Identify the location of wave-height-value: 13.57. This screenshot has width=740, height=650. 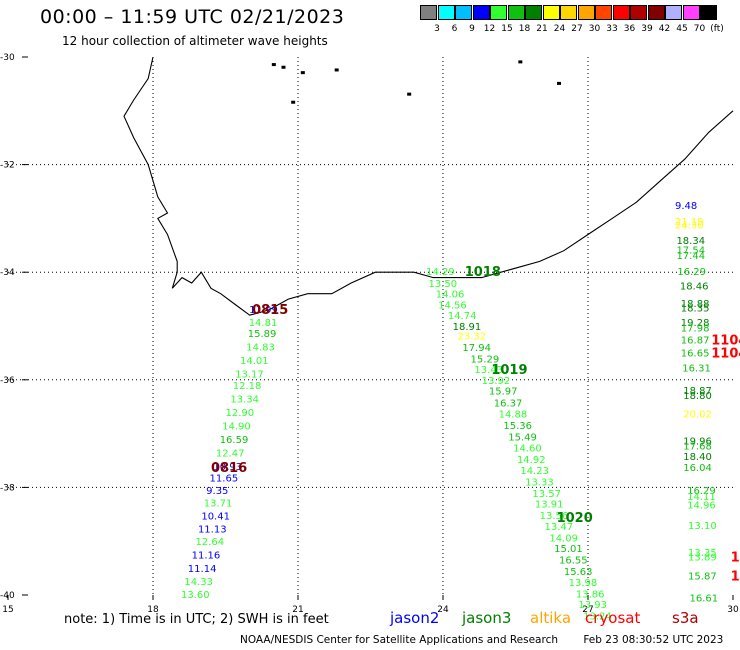
(546, 494).